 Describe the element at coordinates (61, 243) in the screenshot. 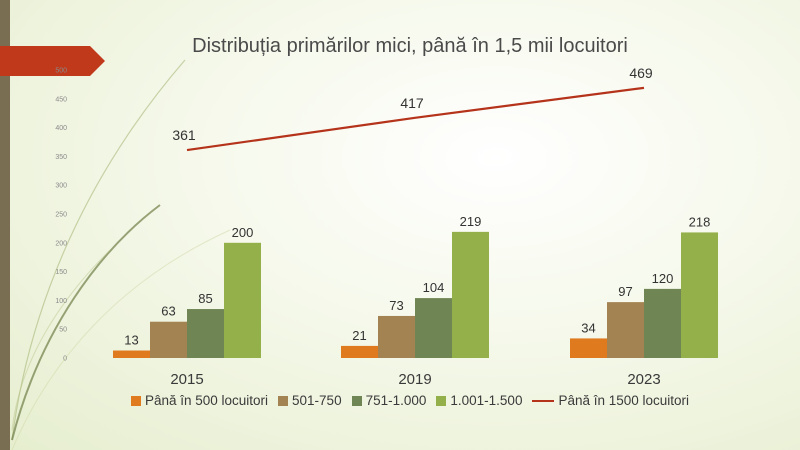

I see `y-axis-tick-label: 200` at that location.